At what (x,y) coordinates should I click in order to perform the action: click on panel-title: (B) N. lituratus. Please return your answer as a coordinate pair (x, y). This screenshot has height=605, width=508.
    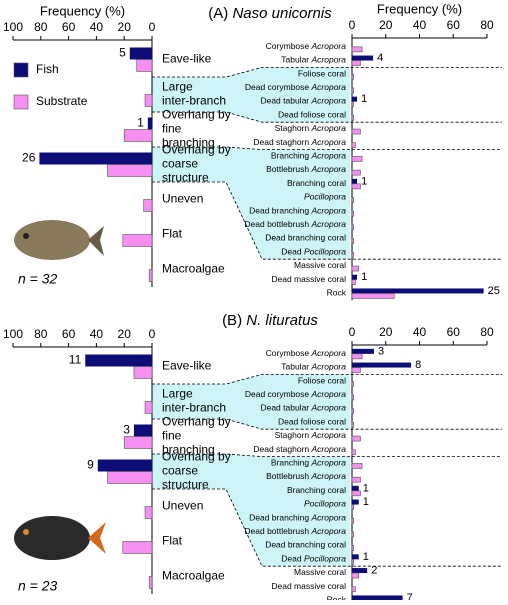
    Looking at the image, I should click on (270, 320).